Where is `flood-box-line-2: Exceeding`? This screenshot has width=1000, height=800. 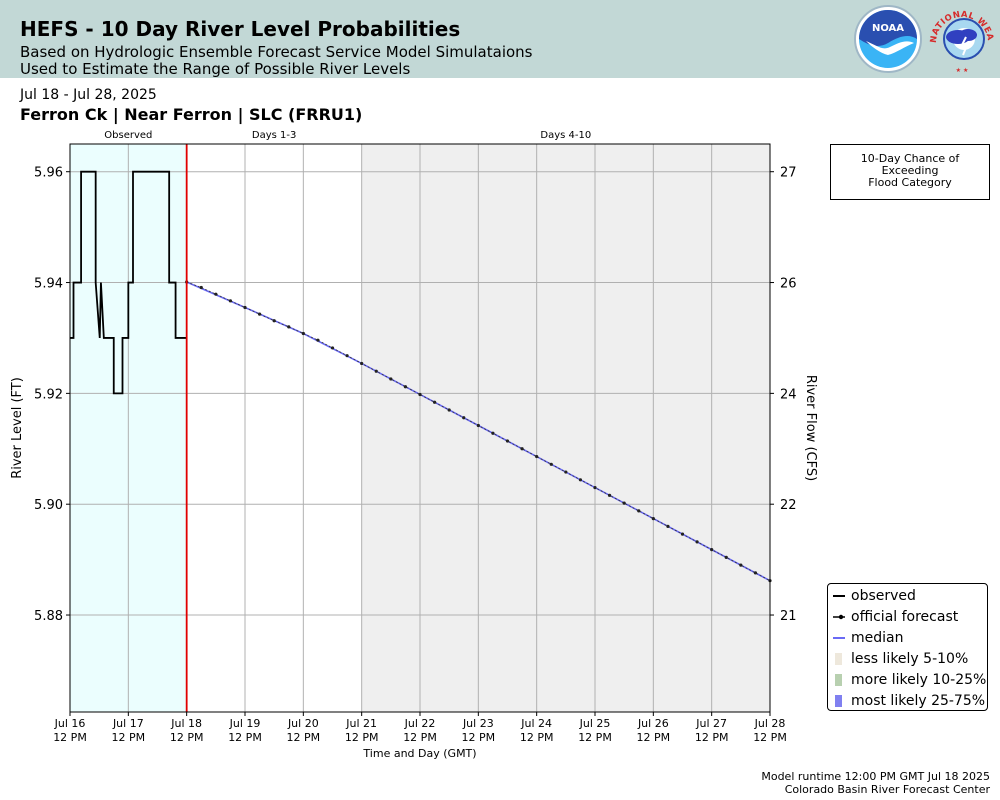 flood-box-line-2: Exceeding is located at coordinates (910, 170).